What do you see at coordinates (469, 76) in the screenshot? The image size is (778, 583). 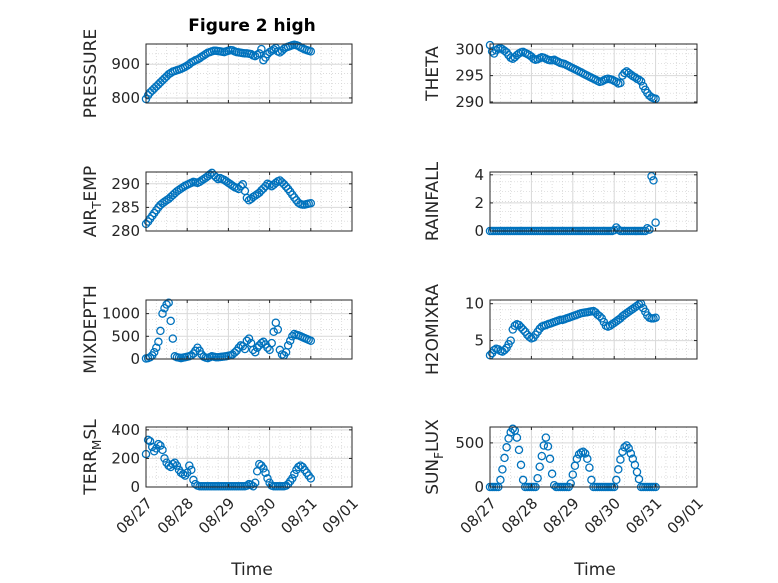 I see `y-tick-label: 295` at bounding box center [469, 76].